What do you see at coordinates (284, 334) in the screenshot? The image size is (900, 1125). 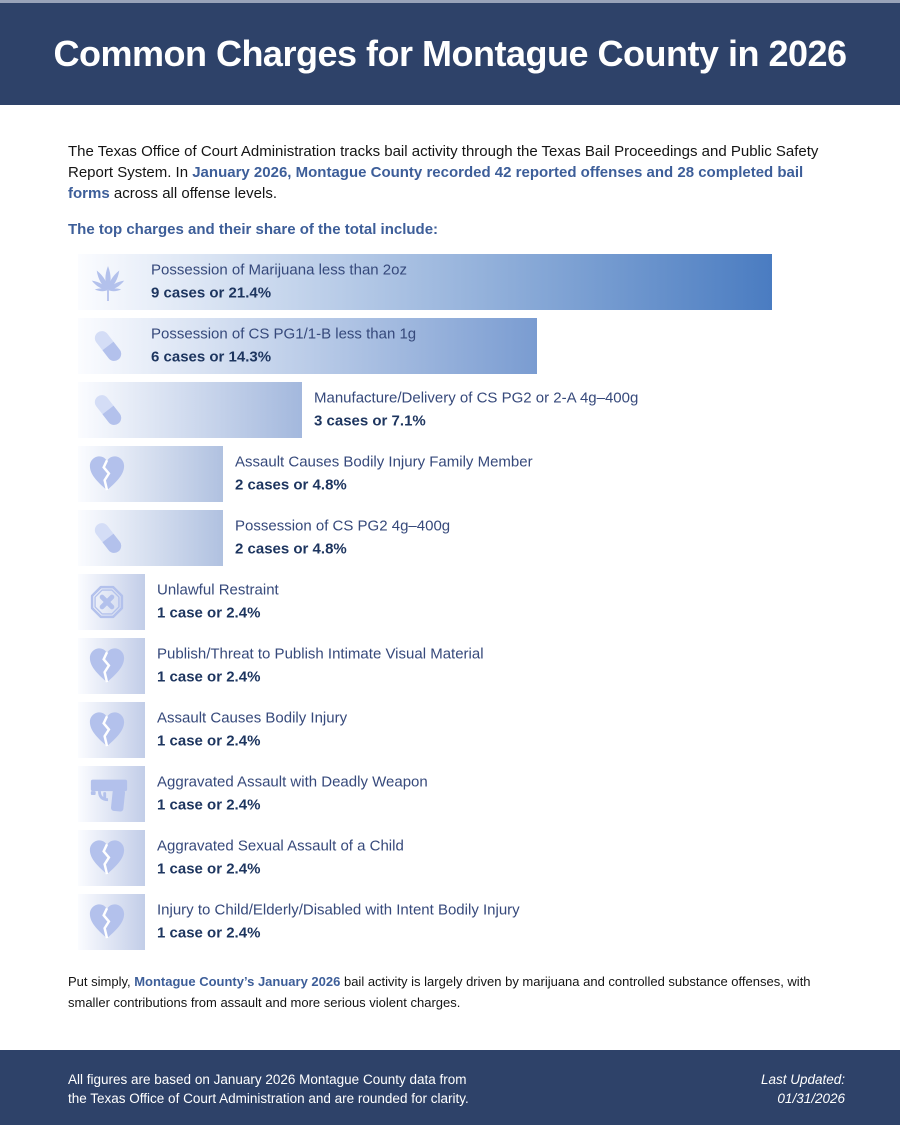 I see `charge-label: Possession of CS PG1/1-B less than 1g` at bounding box center [284, 334].